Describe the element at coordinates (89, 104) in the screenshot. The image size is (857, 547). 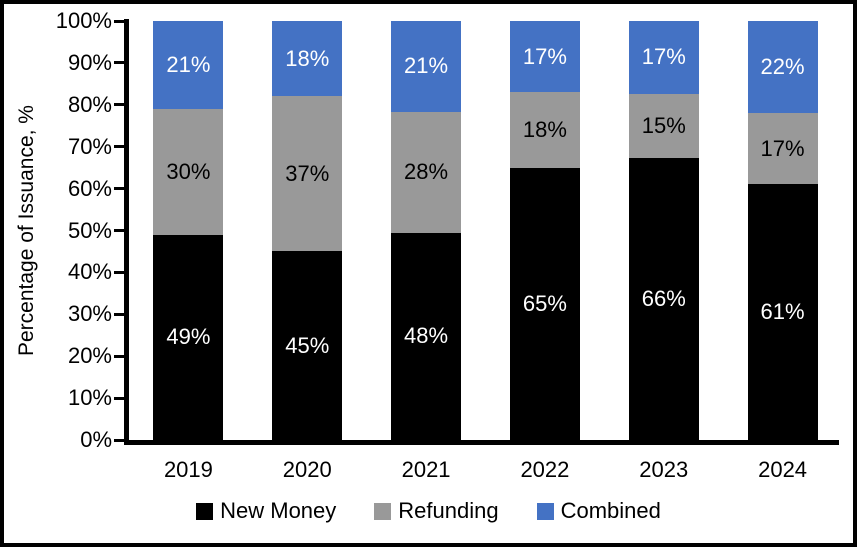
I see `y-tick-label: 80%` at that location.